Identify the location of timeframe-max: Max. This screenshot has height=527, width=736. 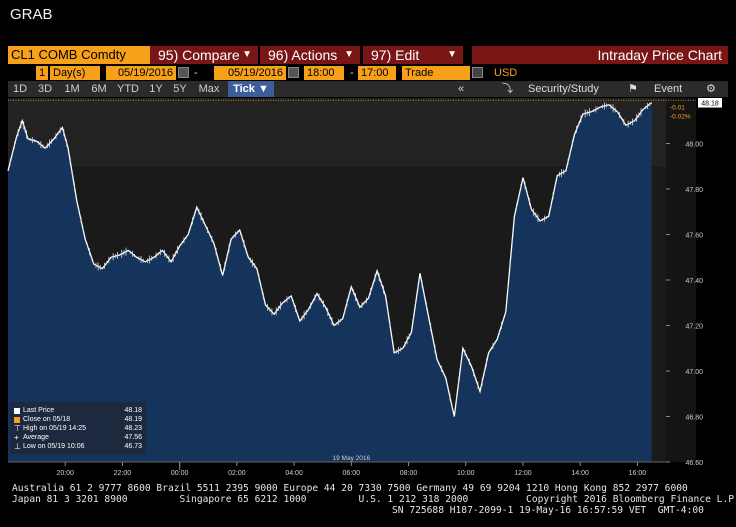
(209, 89).